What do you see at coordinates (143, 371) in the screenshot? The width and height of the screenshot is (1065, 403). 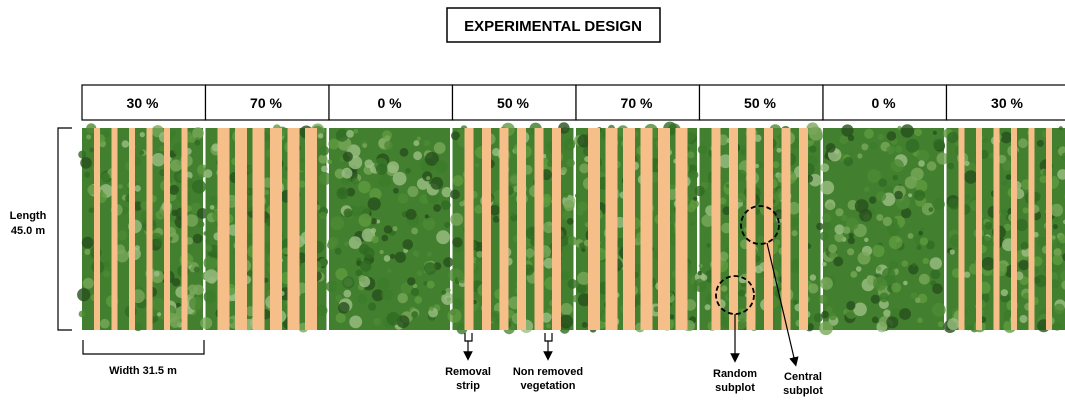 I see `width-label: Width 31.5 m` at bounding box center [143, 371].